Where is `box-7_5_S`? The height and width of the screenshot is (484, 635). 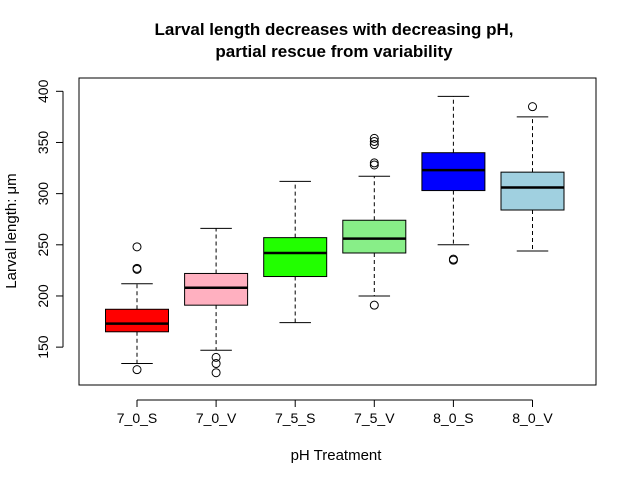
box-7_5_S is located at coordinates (295, 252).